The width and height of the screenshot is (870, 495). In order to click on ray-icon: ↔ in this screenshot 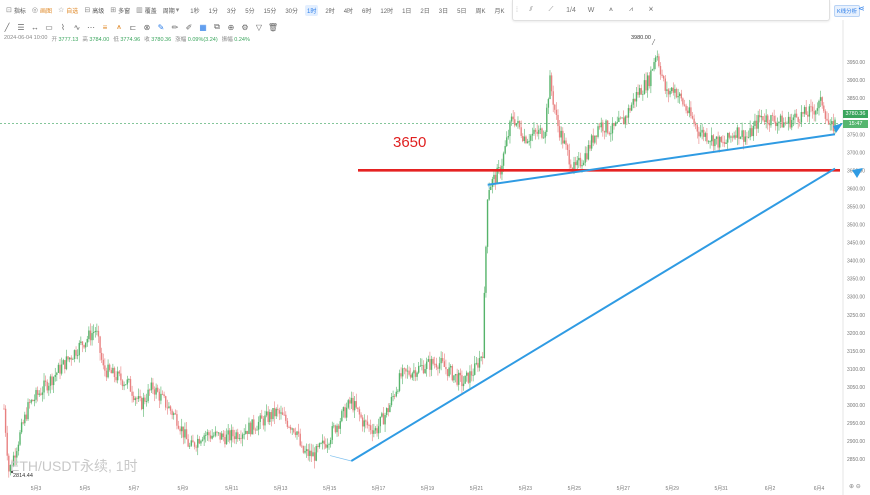, I will do `click(35, 27)`.